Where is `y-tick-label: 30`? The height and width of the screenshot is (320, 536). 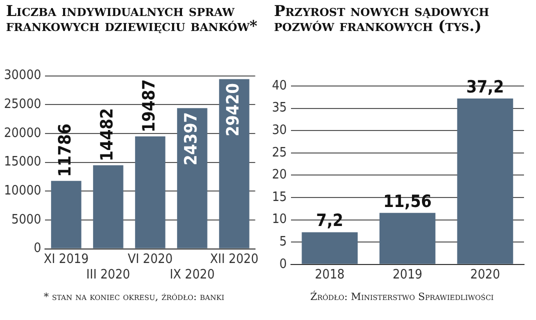
y-tick-label: 30 is located at coordinates (279, 130).